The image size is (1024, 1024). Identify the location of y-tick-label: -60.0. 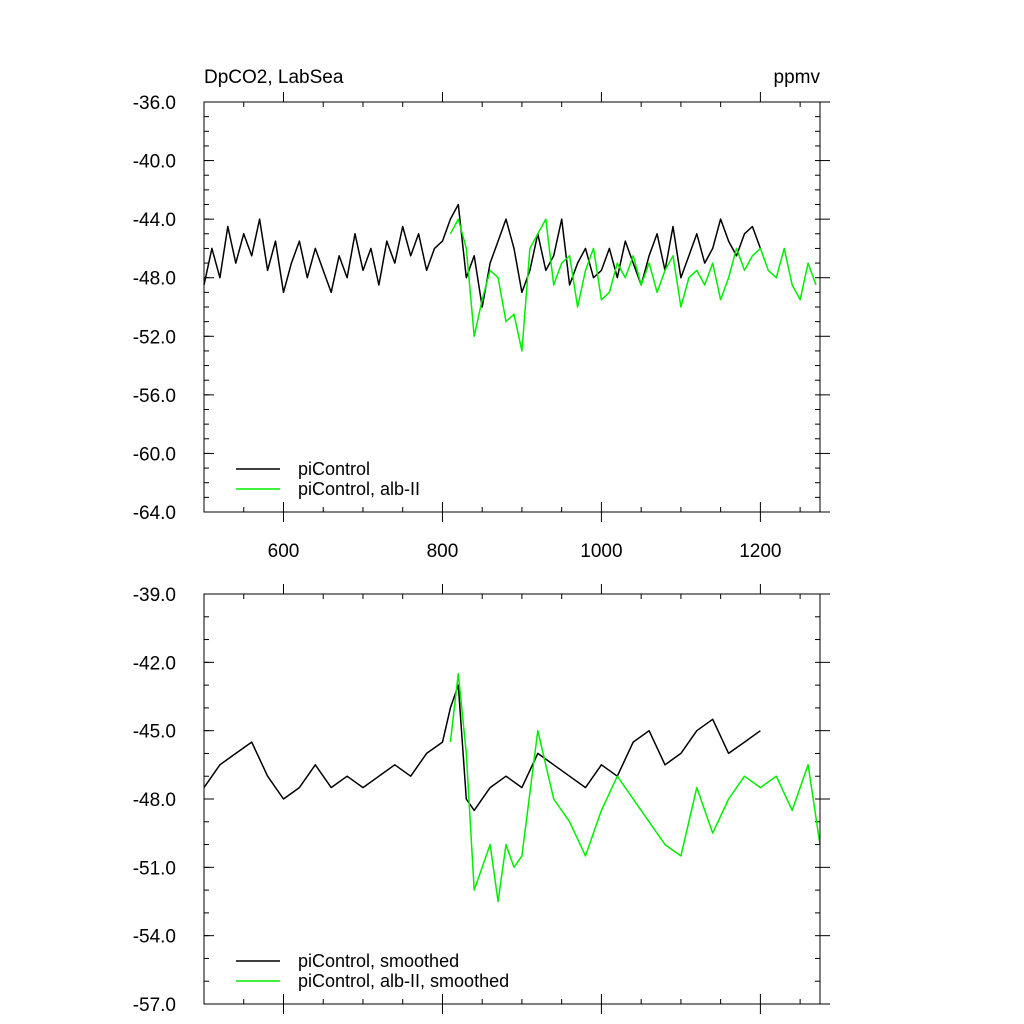
(154, 454).